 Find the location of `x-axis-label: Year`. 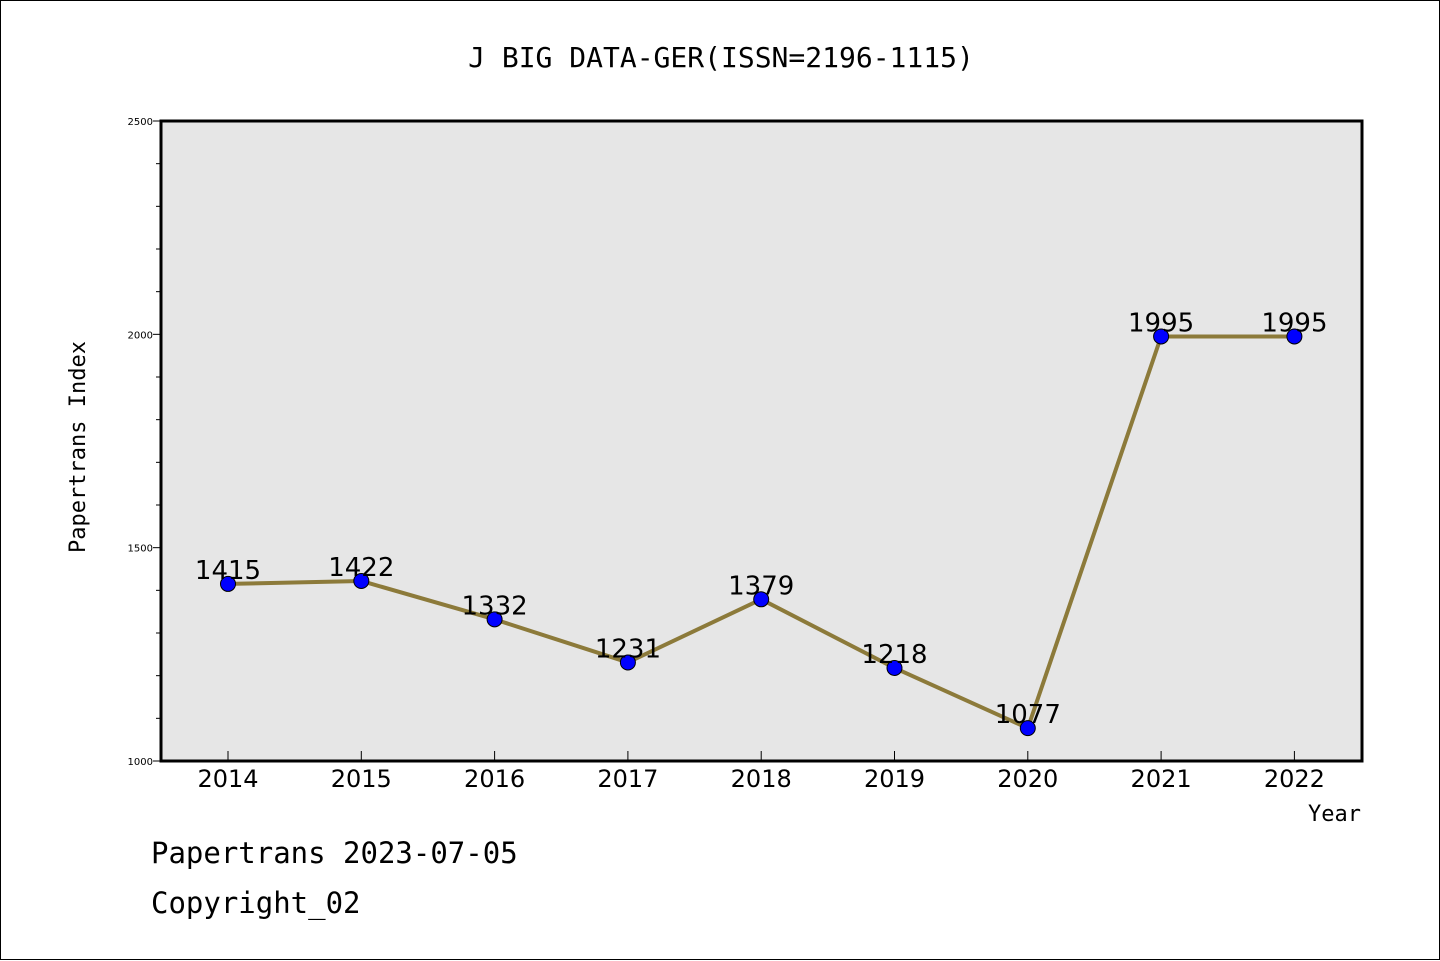

x-axis-label: Year is located at coordinates (1334, 814).